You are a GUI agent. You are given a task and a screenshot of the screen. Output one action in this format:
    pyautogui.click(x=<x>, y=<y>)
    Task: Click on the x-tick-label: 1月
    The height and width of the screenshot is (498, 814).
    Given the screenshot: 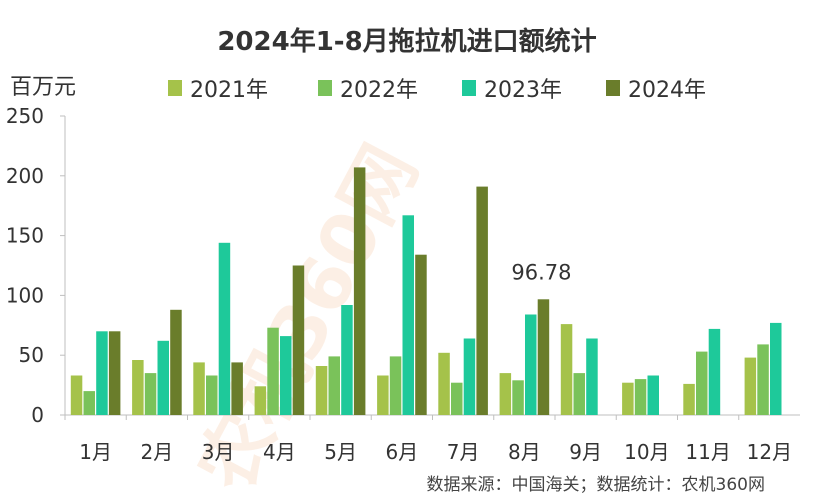 What is the action you would take?
    pyautogui.click(x=95, y=452)
    